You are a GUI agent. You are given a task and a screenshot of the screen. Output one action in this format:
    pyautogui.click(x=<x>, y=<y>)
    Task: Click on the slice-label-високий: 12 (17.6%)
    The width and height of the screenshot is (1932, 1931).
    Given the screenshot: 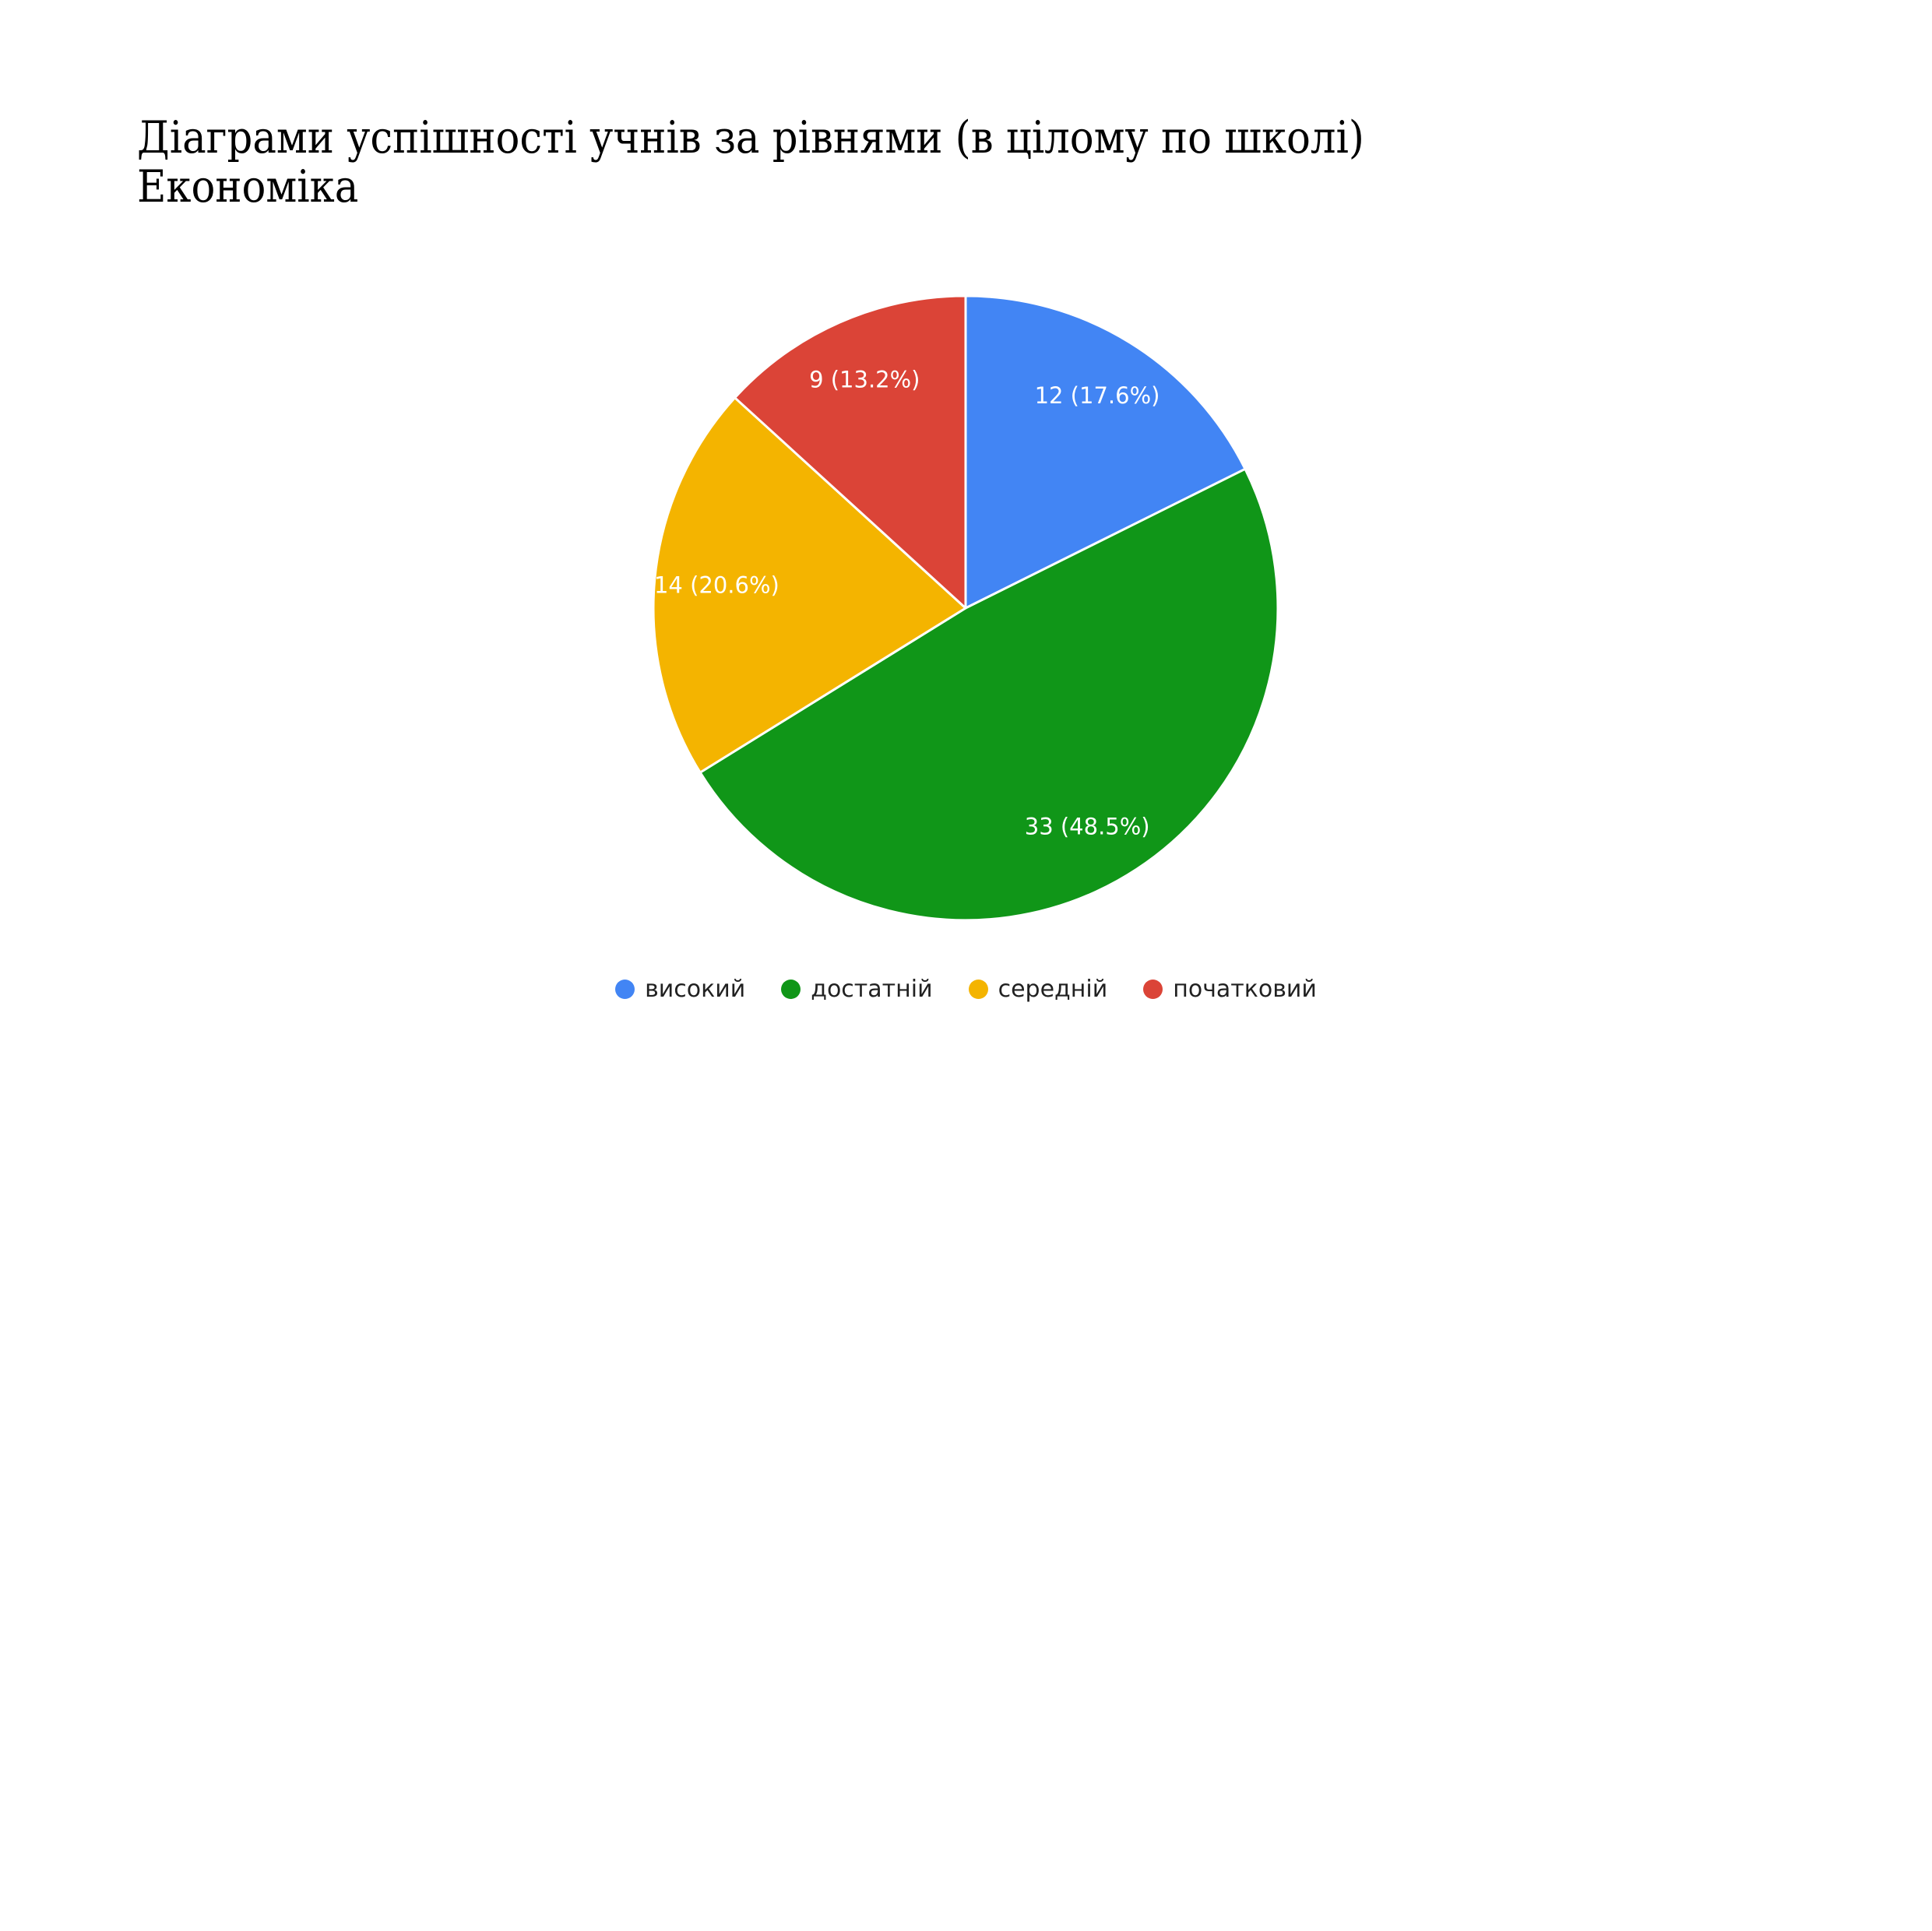 What is the action you would take?
    pyautogui.click(x=1097, y=396)
    